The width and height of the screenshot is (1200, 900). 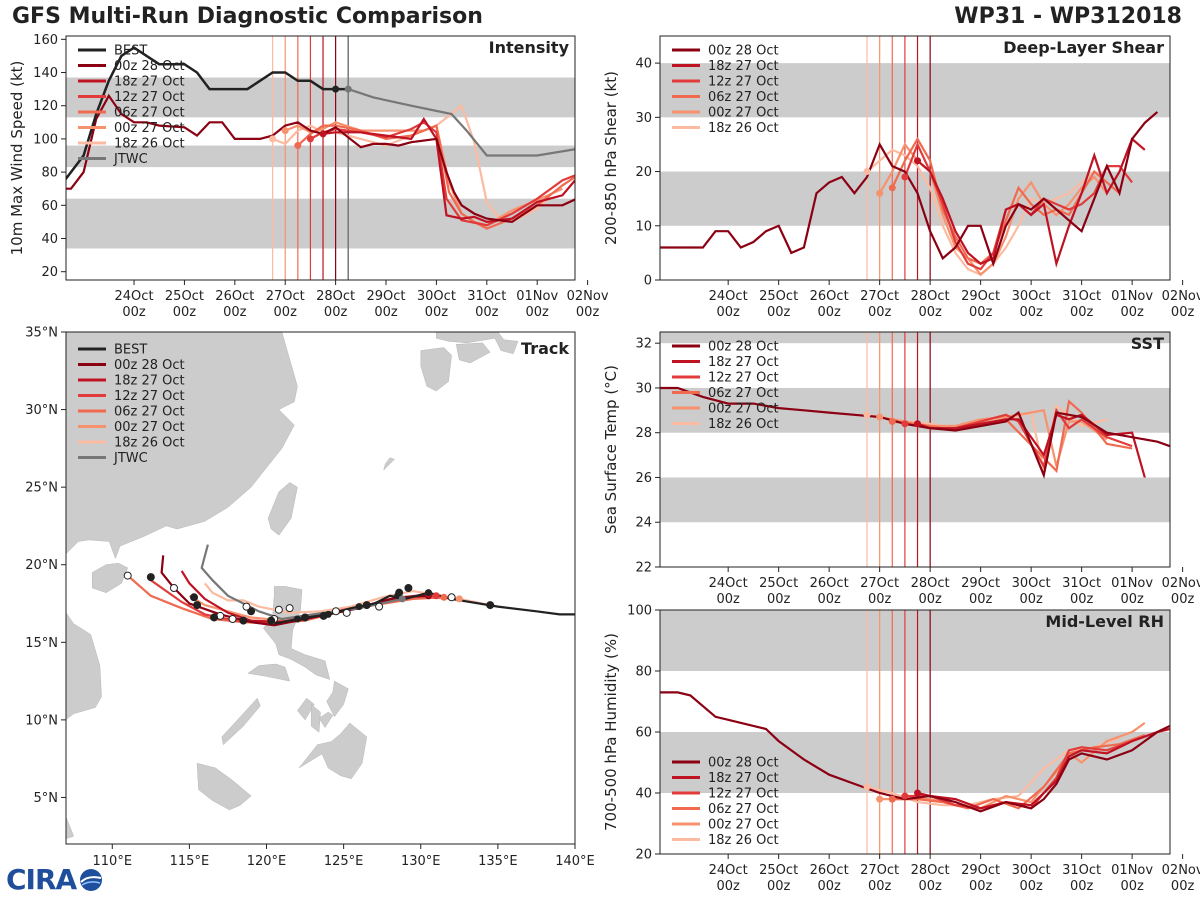 What do you see at coordinates (477, 343) in the screenshot?
I see `land-honshu` at bounding box center [477, 343].